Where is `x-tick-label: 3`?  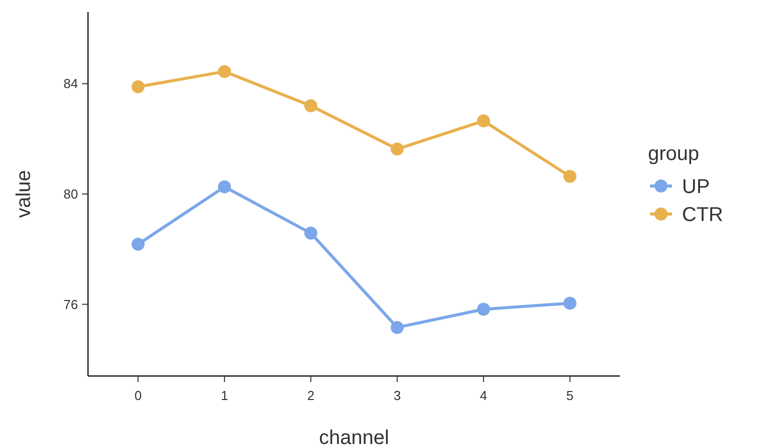
x-tick-label: 3 is located at coordinates (397, 395).